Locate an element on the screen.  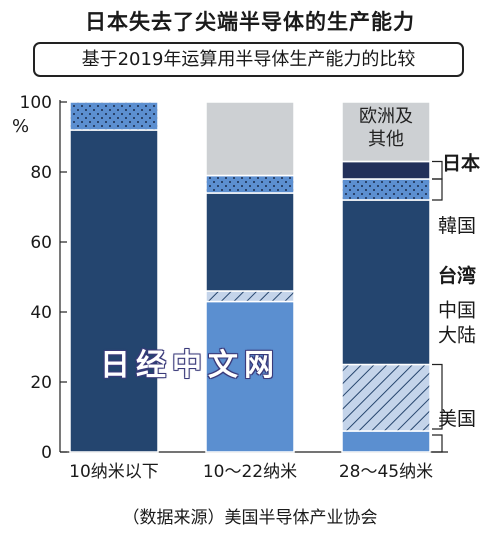
bracket-usa is located at coordinates (437, 443).